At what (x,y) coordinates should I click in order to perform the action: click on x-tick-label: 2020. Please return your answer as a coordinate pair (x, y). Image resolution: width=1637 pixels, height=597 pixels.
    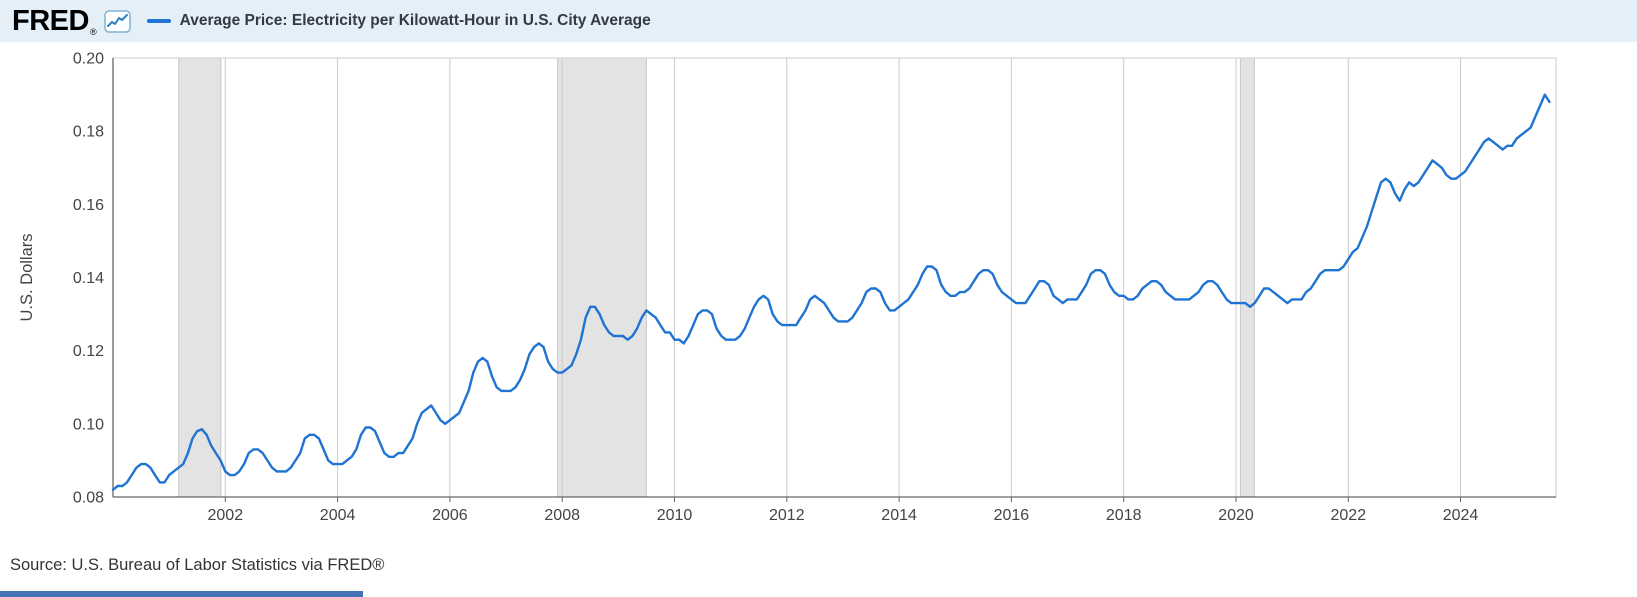
    Looking at the image, I should click on (1236, 515).